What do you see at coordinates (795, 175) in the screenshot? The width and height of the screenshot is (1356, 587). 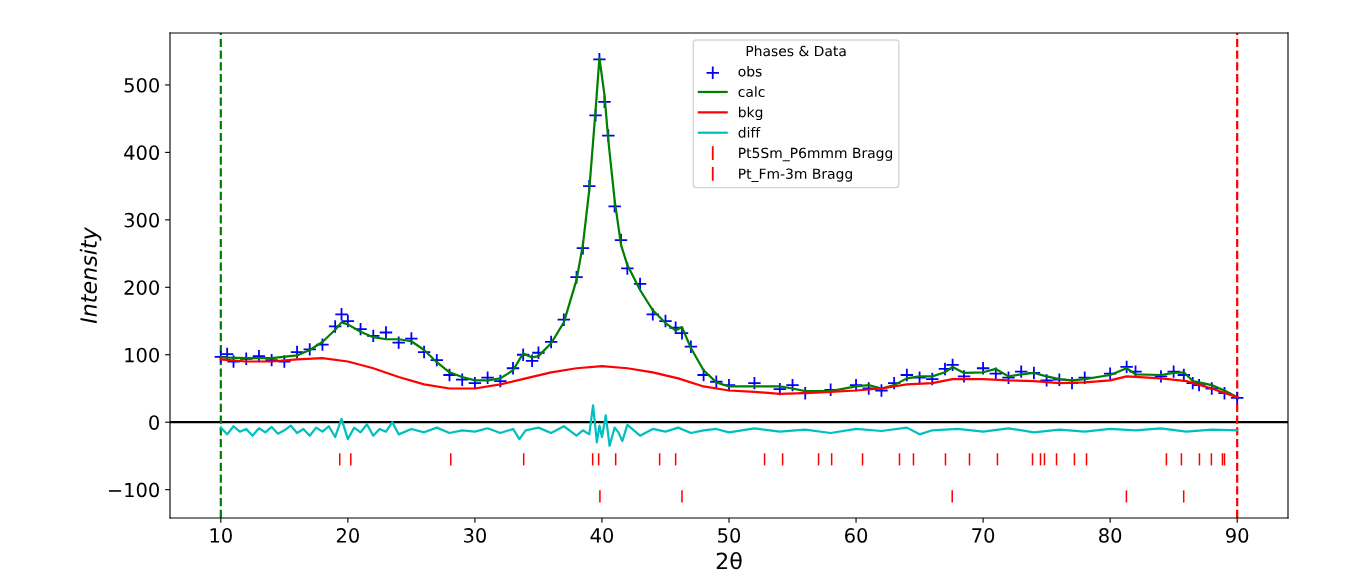 I see `legend-label: Pt_Fm-3m Bragg` at bounding box center [795, 175].